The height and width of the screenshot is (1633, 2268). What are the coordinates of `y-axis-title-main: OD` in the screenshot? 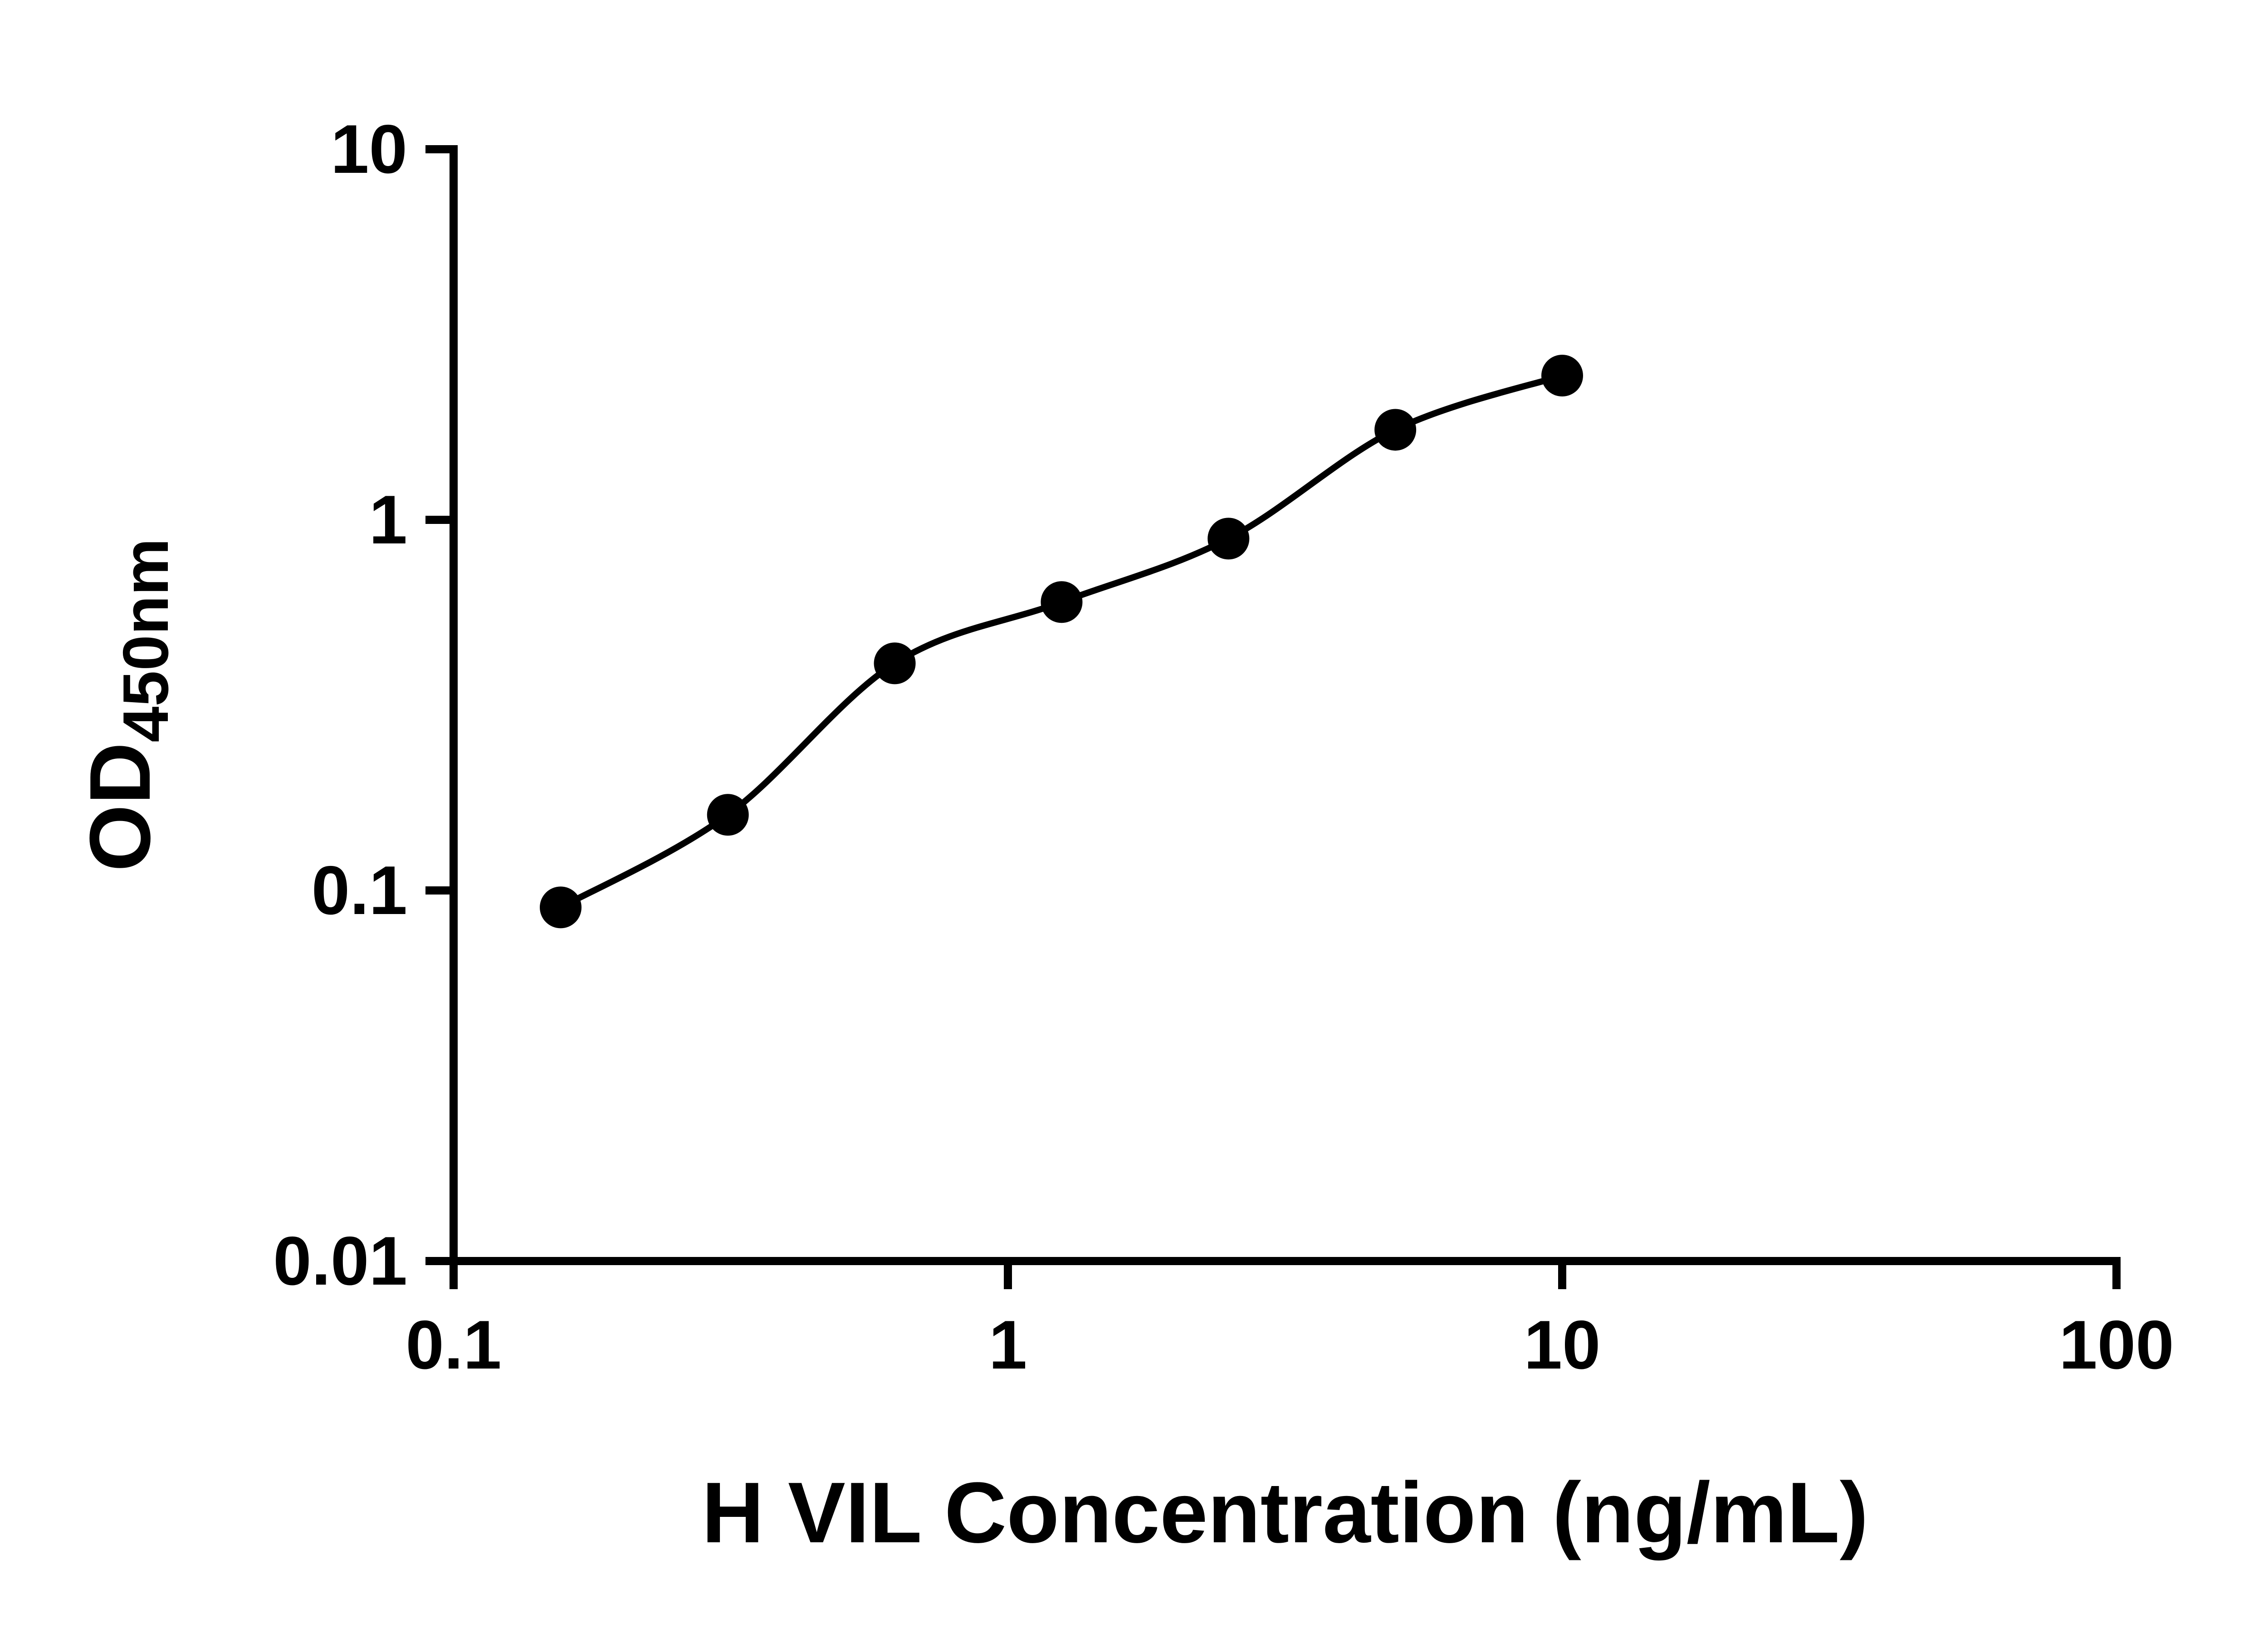 It's located at (120, 806).